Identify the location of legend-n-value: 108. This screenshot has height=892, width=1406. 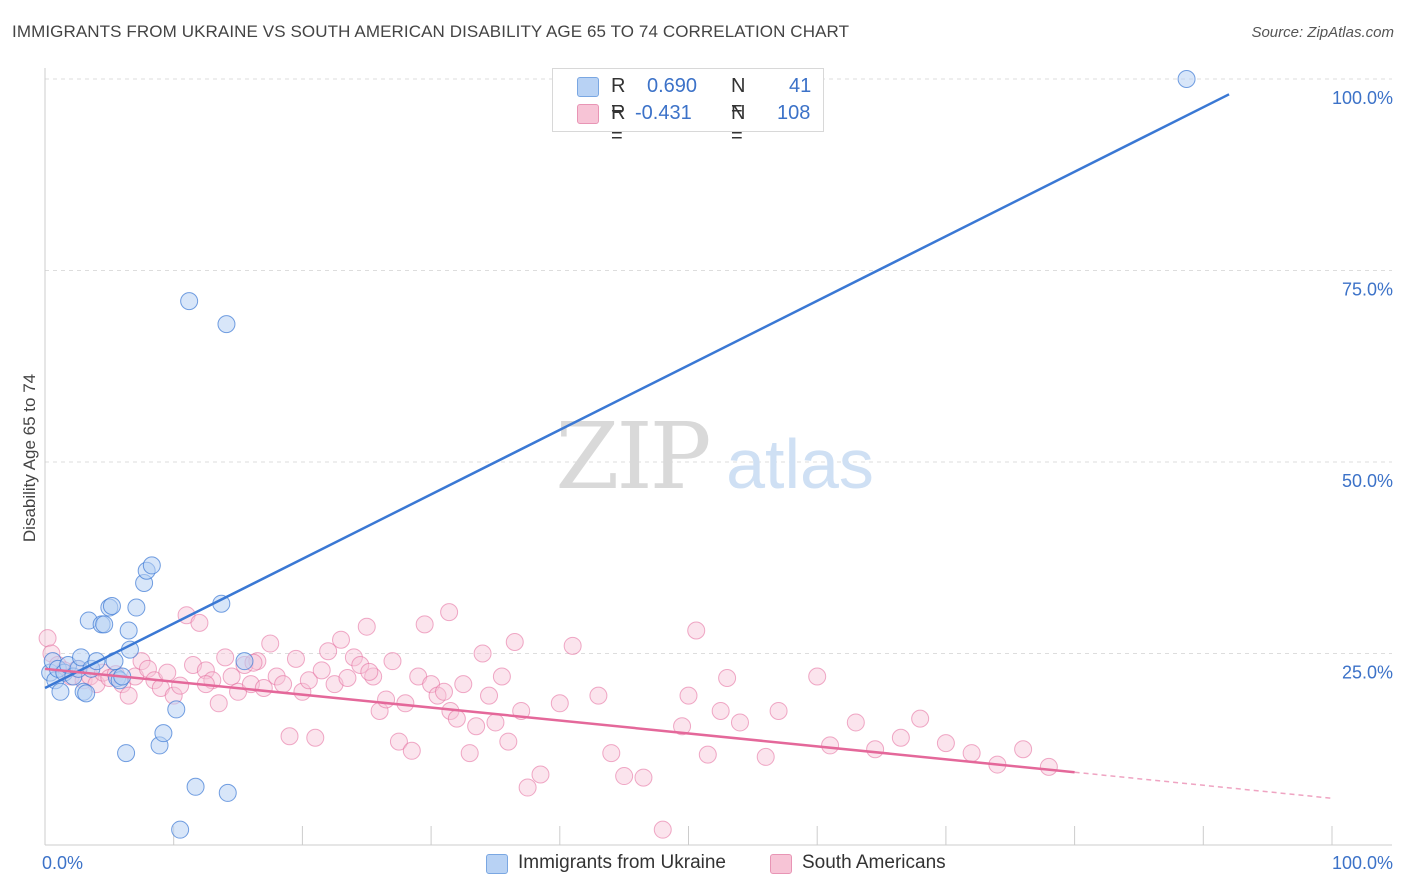
(794, 113).